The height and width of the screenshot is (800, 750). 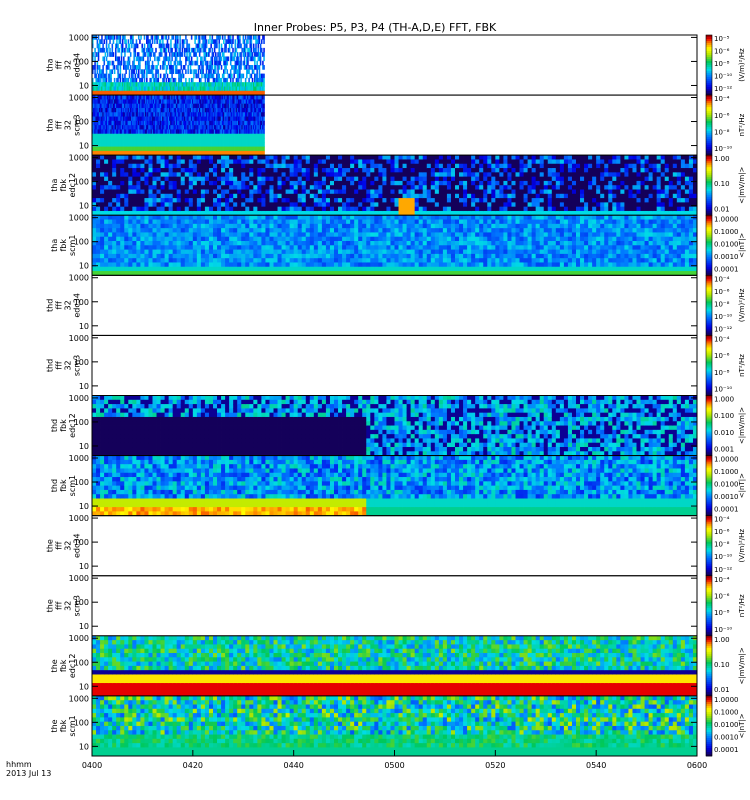 I want to click on colorbar-tick-label: 0.1000, so click(x=726, y=232).